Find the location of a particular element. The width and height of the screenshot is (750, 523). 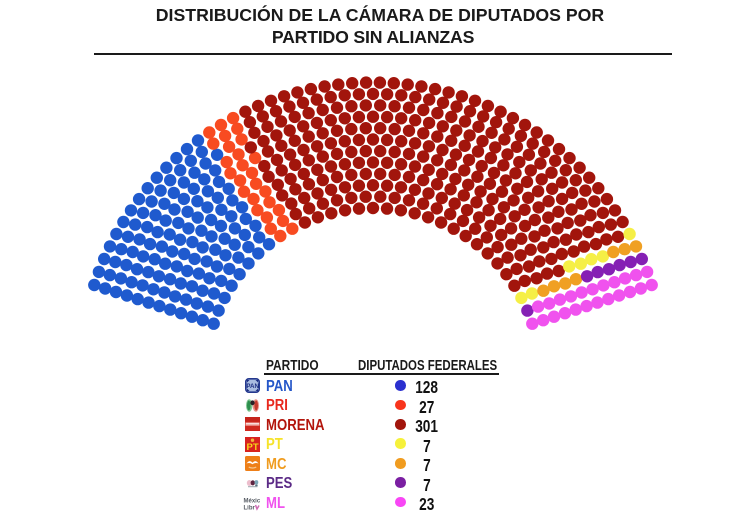

svg-text: PAN is located at coordinates (252, 386).